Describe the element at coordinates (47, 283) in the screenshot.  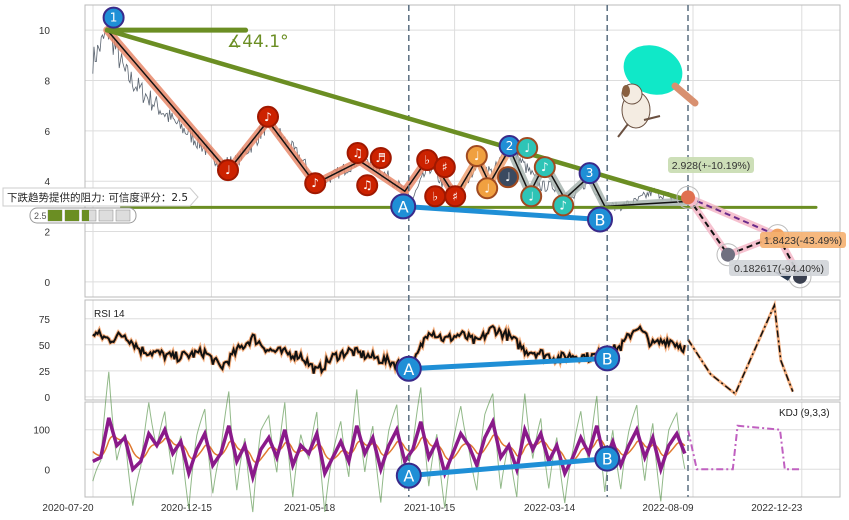
I see `price-y-tick: 0` at that location.